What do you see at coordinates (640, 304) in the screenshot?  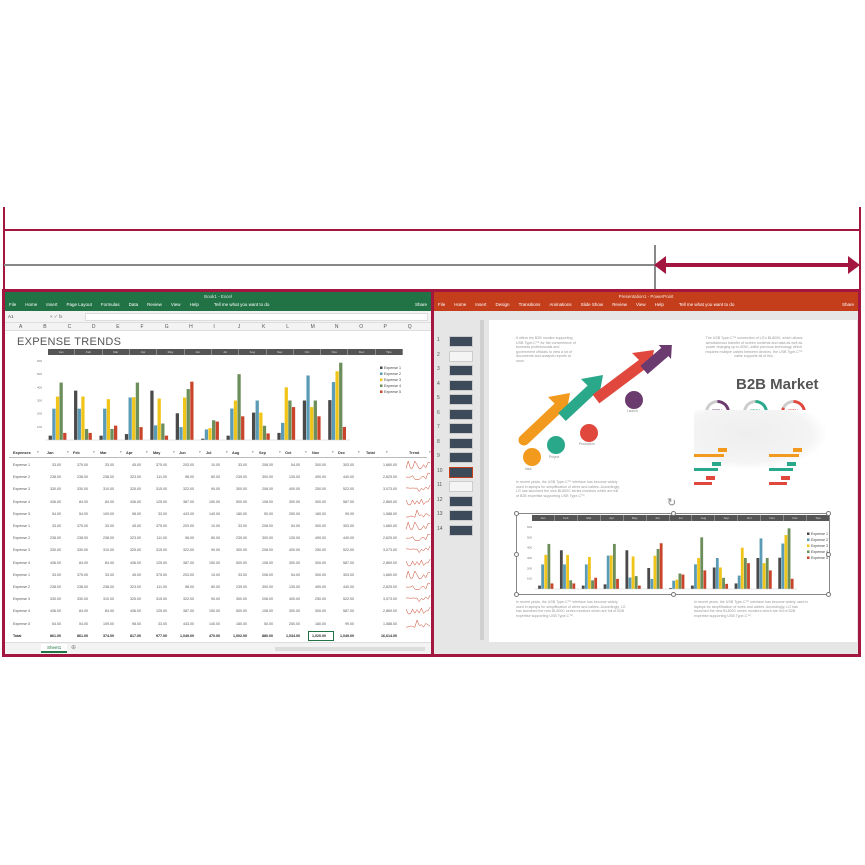 I see `ribbon-tab-view: View` at bounding box center [640, 304].